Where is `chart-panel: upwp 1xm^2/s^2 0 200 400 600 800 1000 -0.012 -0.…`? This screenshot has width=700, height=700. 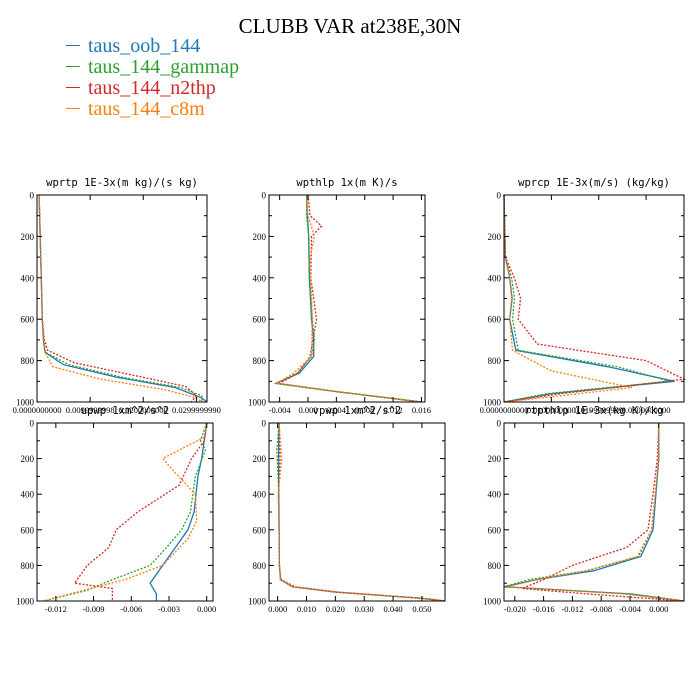
chart-panel: upwp 1xm^2/s^2 0 200 400 600 800 1000 -0.012 -0.… is located at coordinates (116, 509).